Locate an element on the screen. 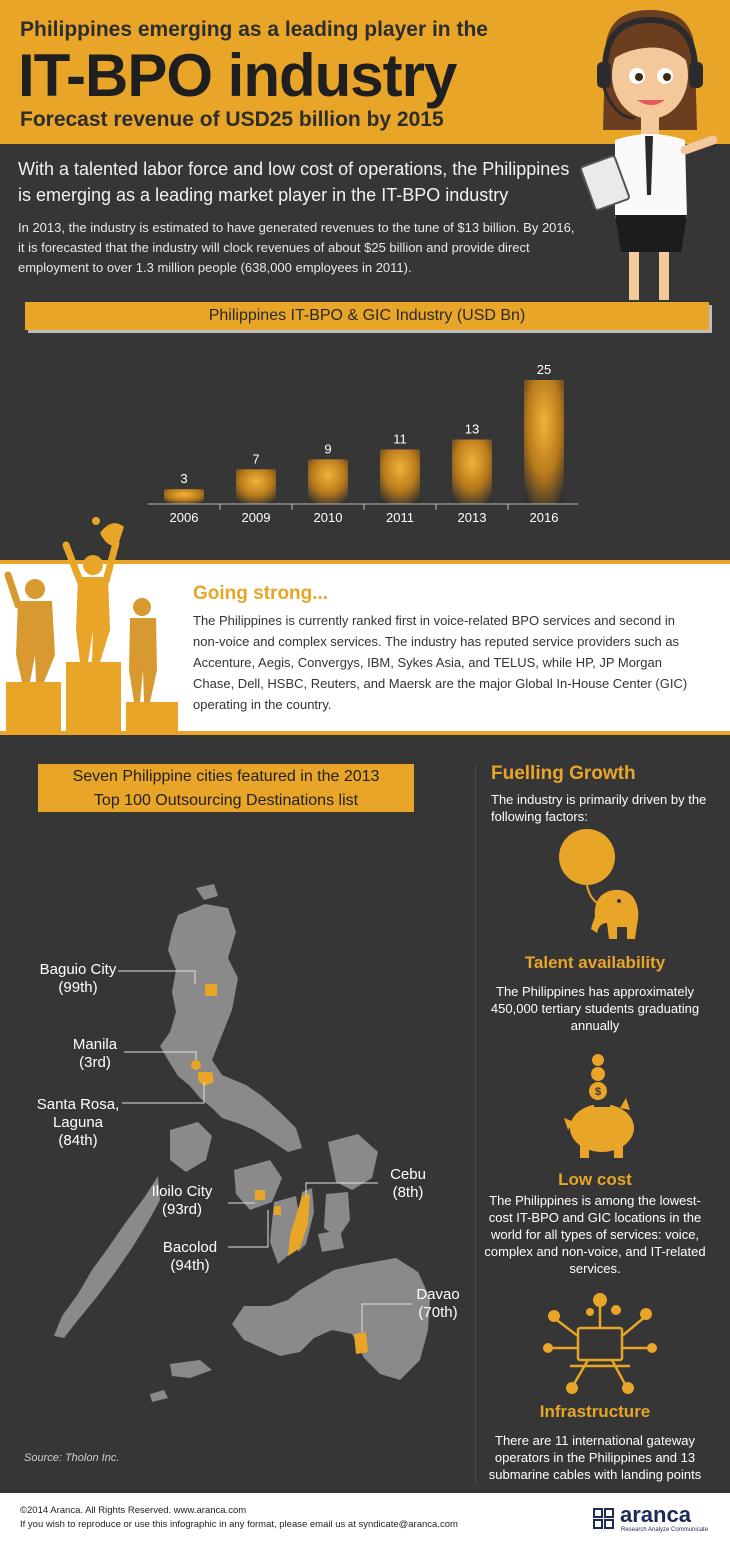 This screenshot has height=1543, width=730. bar-value-label: 11 is located at coordinates (400, 438).